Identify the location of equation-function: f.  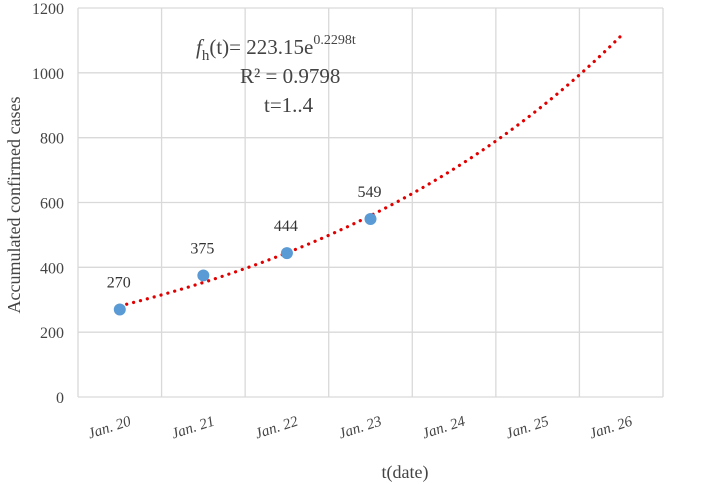
(200, 47).